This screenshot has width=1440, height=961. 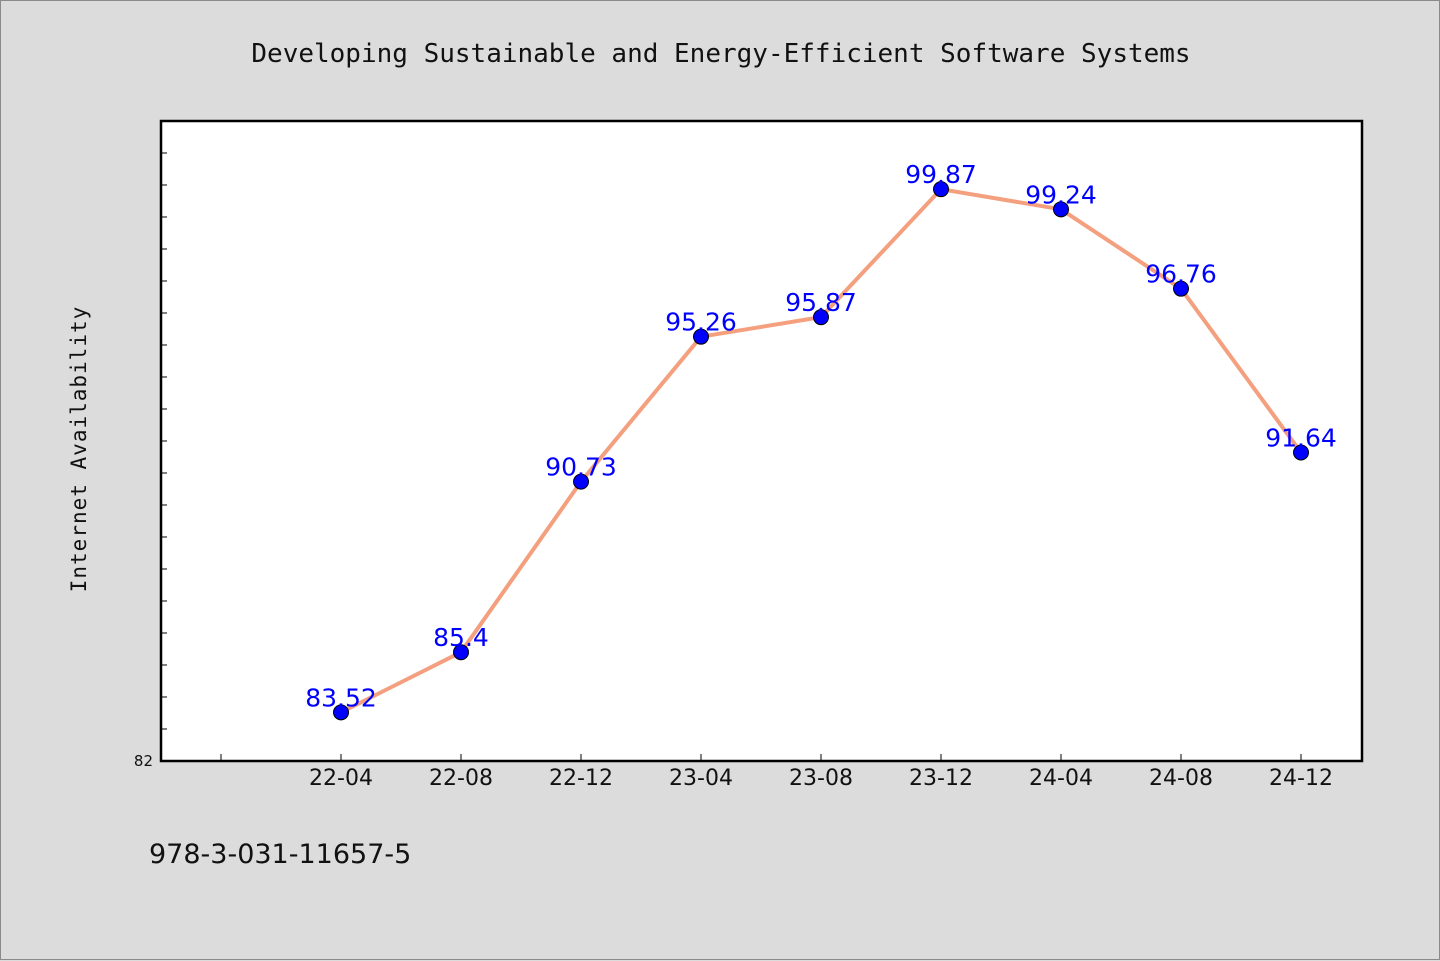 I want to click on x-tick-label: 22-04, so click(x=341, y=778).